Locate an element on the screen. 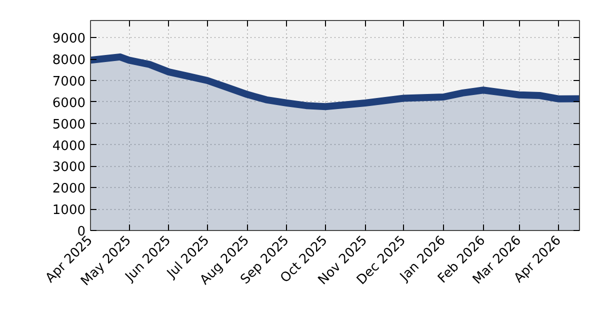  y-tick-label: 3000 is located at coordinates (69, 168).